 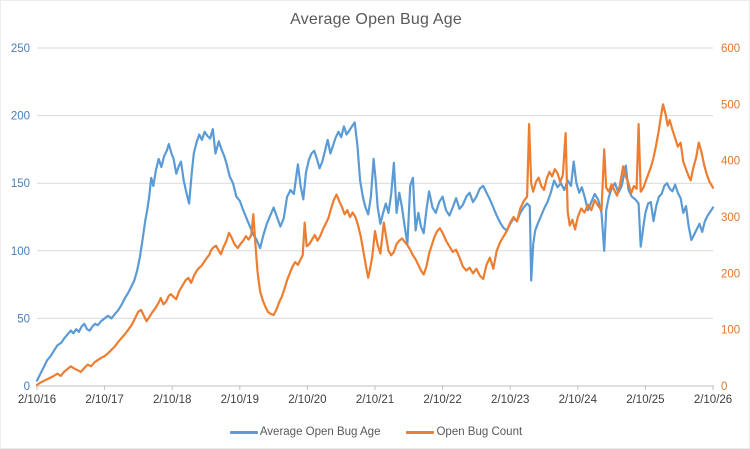 I want to click on left-axis-tick-label: 150, so click(x=20, y=184).